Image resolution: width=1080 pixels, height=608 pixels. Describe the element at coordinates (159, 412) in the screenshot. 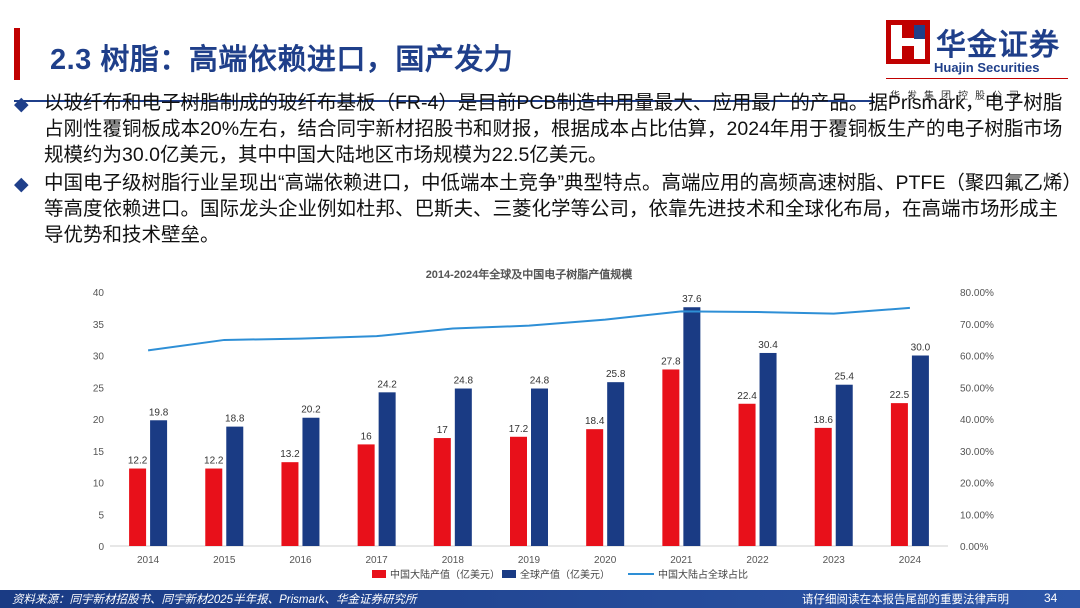

I see `bar-label-global: 19.8` at that location.